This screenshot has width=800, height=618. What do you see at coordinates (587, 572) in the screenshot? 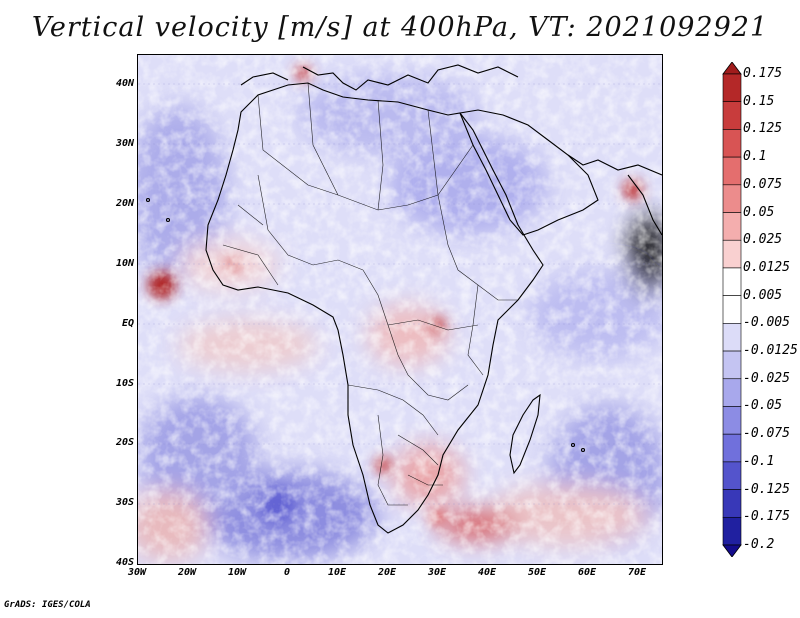
I see `lon-label: 60E` at bounding box center [587, 572].